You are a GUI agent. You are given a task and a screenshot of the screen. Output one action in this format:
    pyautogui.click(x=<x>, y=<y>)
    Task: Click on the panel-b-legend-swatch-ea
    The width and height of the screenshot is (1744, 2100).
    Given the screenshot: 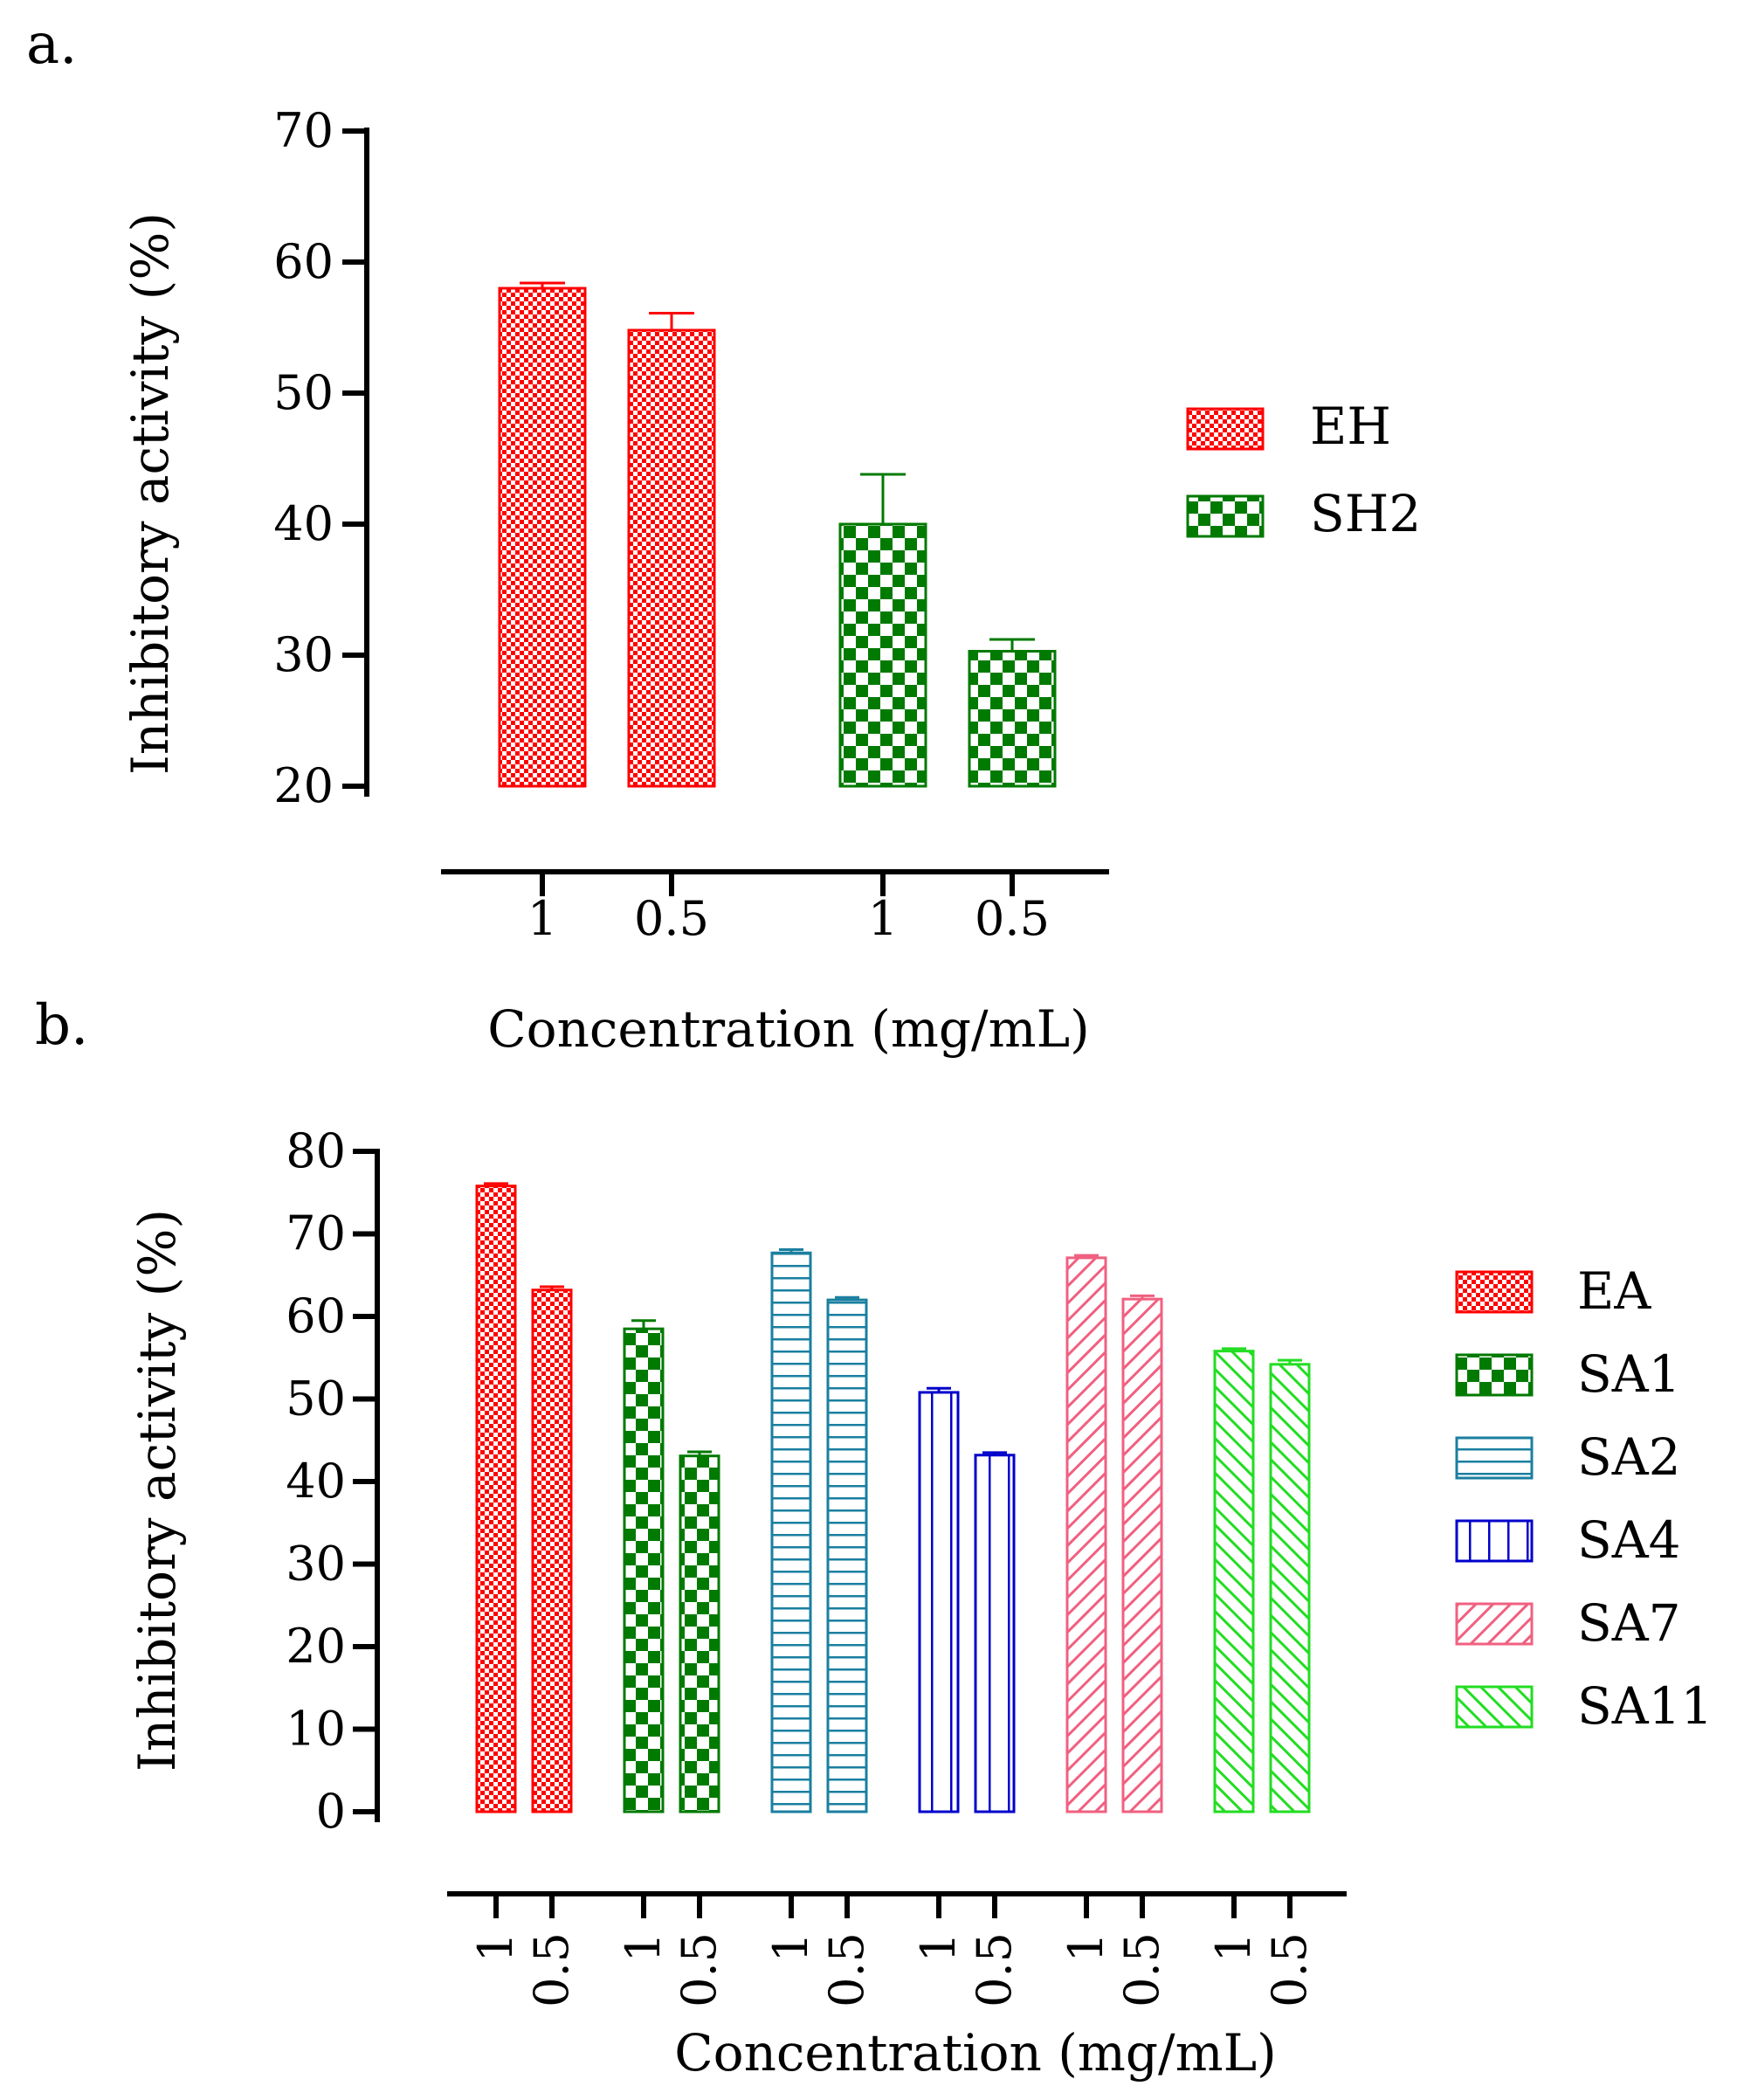 What is the action you would take?
    pyautogui.click(x=1494, y=1292)
    